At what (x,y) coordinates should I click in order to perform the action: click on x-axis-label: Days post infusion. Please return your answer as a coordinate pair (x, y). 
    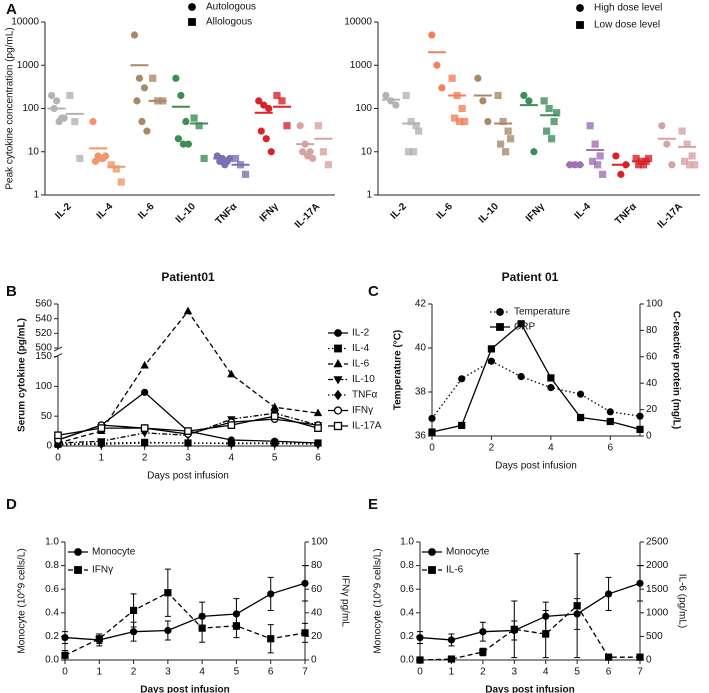
    Looking at the image, I should click on (529, 689).